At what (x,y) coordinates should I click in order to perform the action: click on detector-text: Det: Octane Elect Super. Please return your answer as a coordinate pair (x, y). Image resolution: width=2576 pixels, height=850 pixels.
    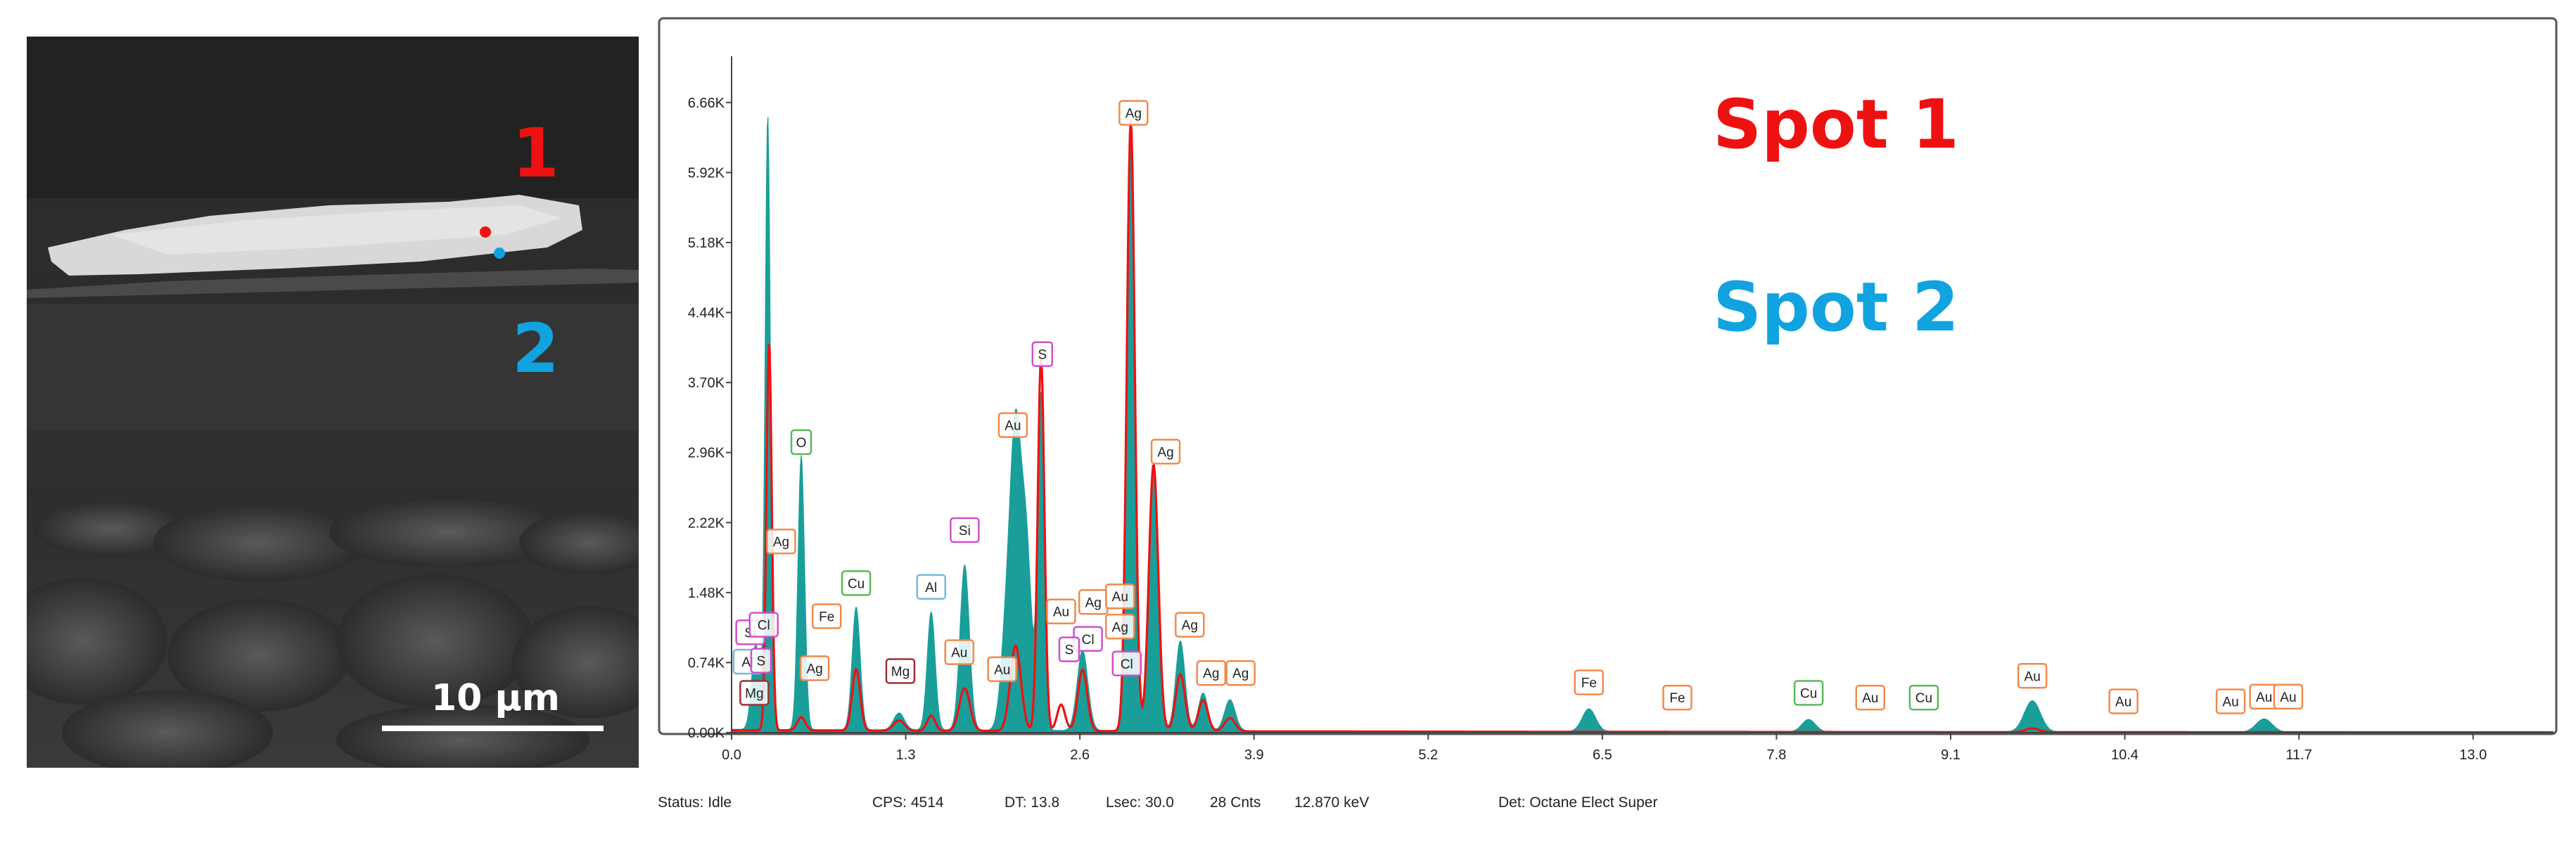
    Looking at the image, I should click on (1578, 802).